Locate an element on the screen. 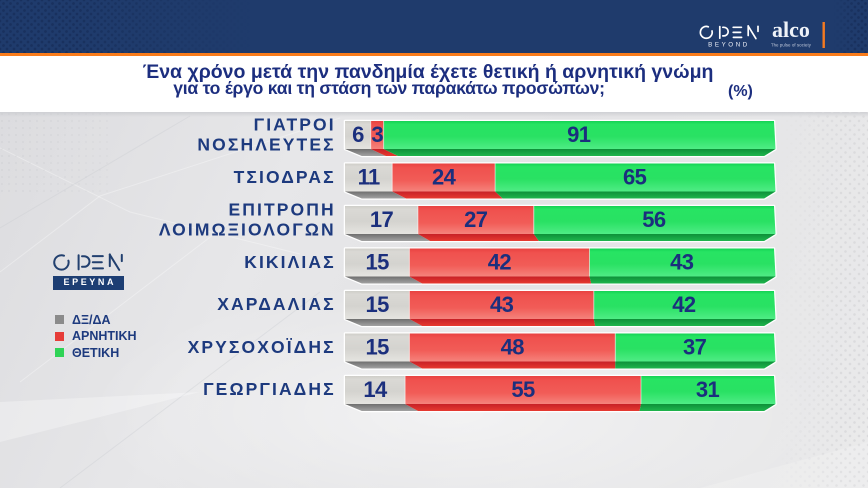  svg-text: alco is located at coordinates (791, 29).